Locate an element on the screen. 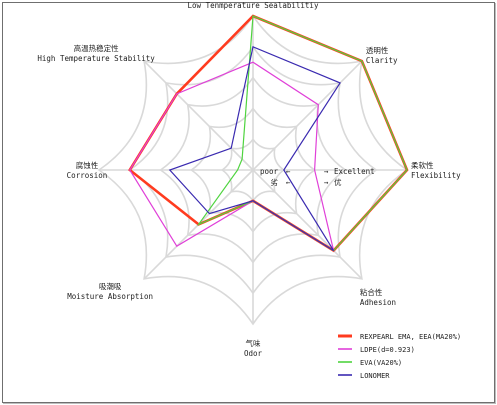  axis-label-zh-7: 腐蚀性 is located at coordinates (87, 165).